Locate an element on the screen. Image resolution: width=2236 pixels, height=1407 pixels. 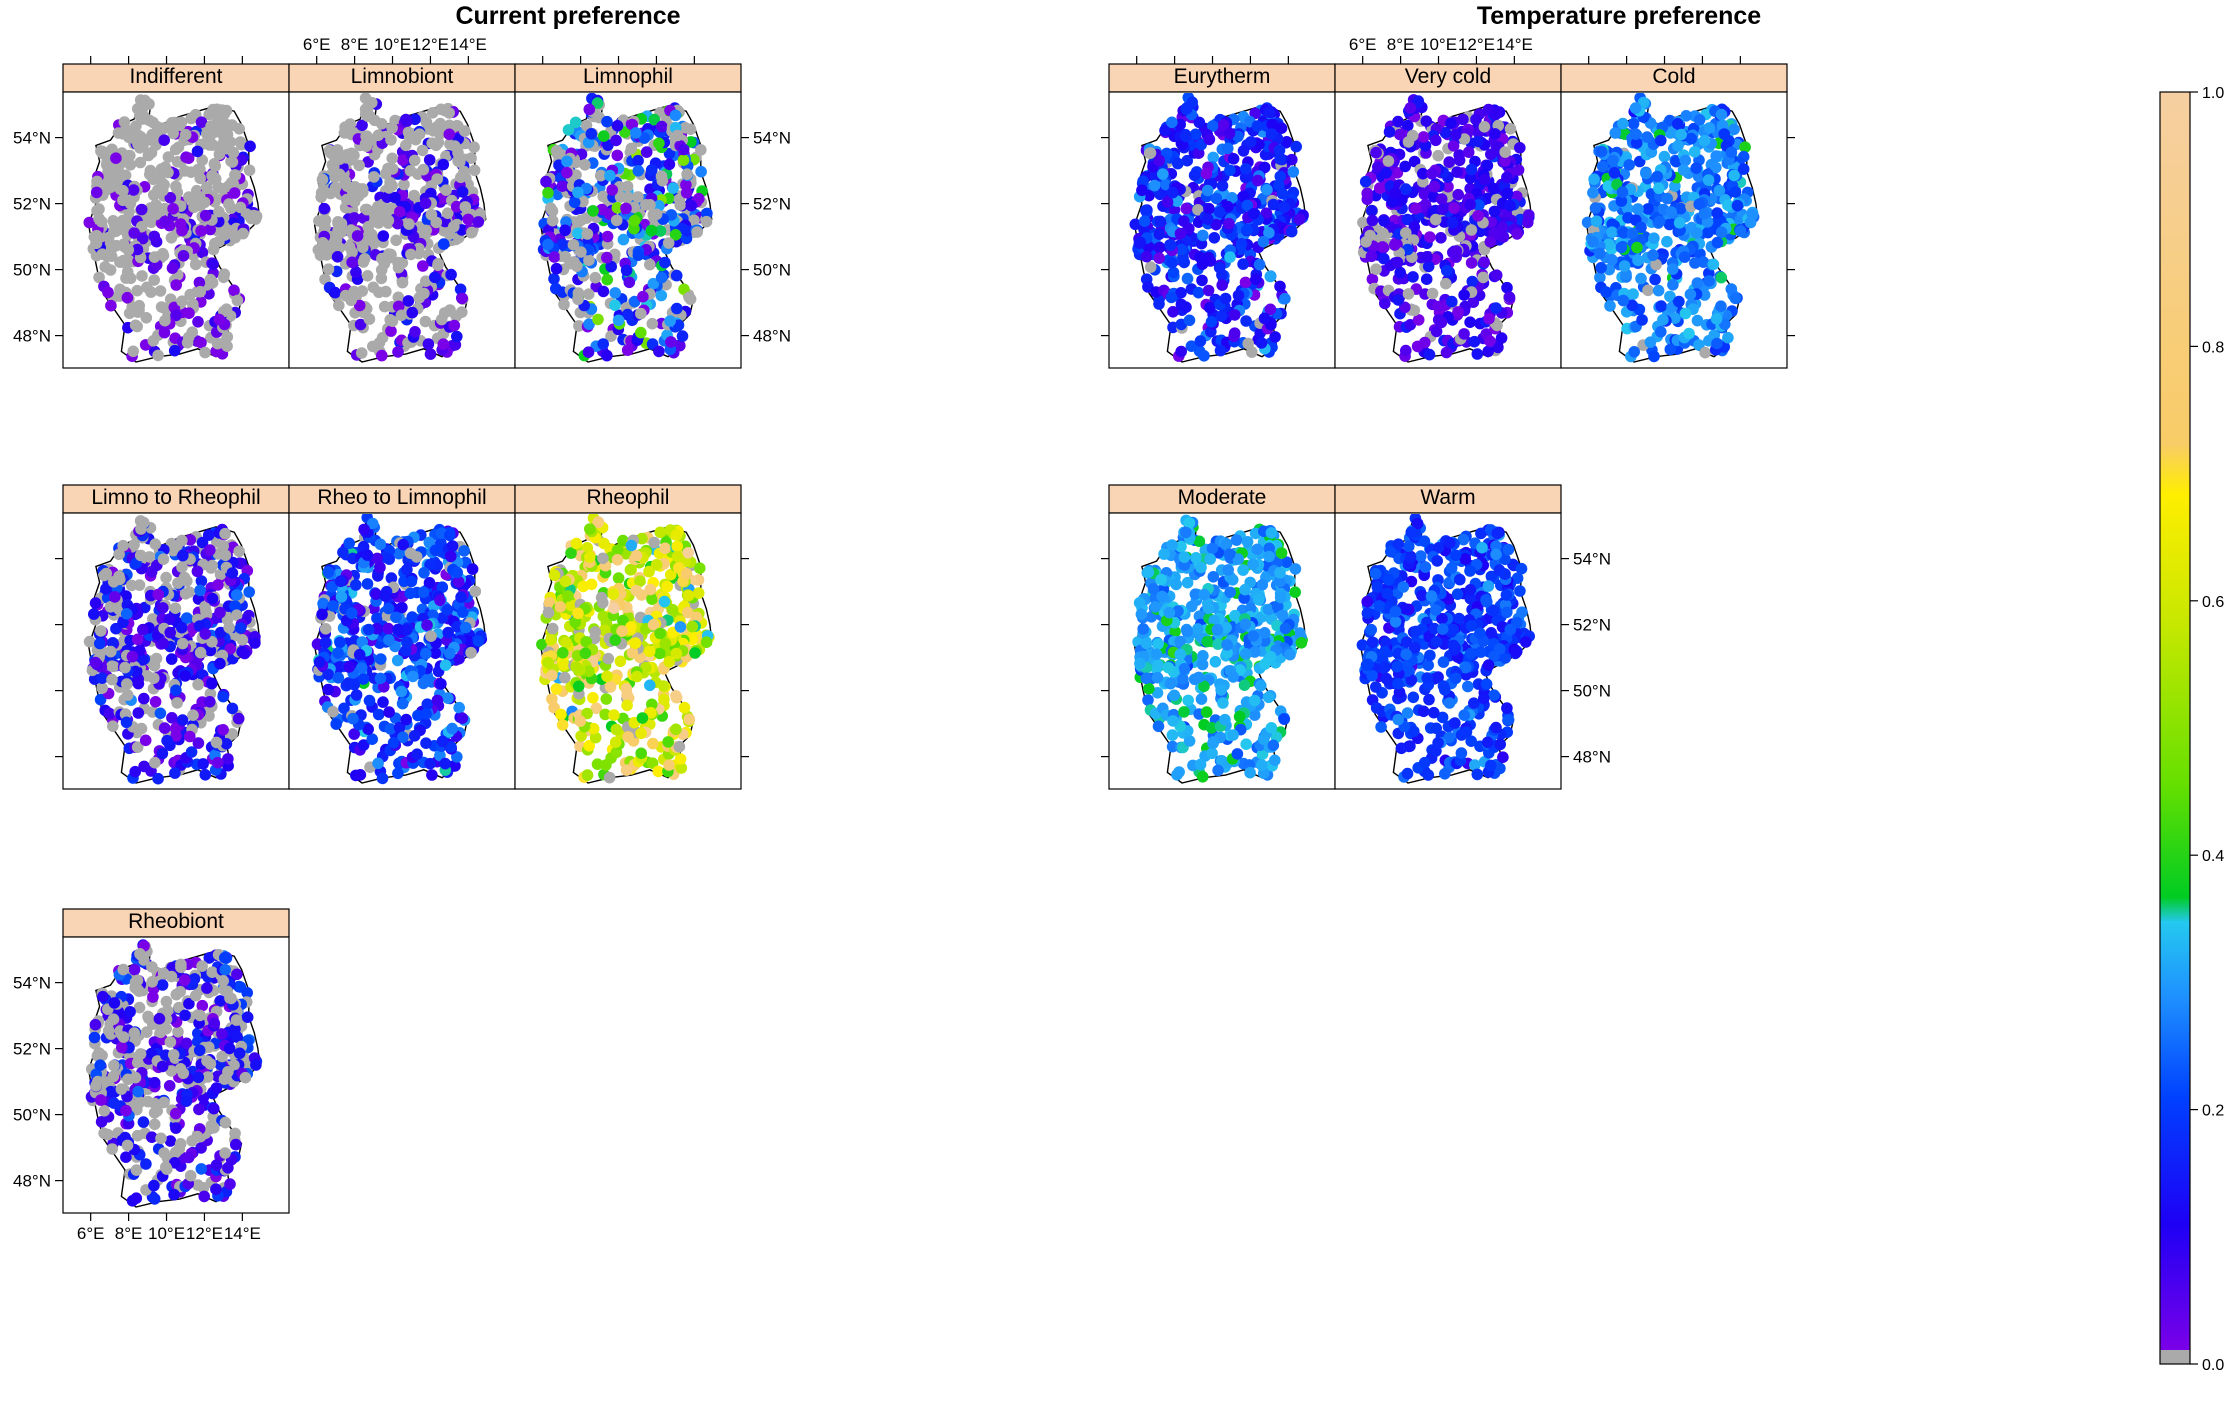
panel-label: Rheo to Limnophil is located at coordinates (401, 497).